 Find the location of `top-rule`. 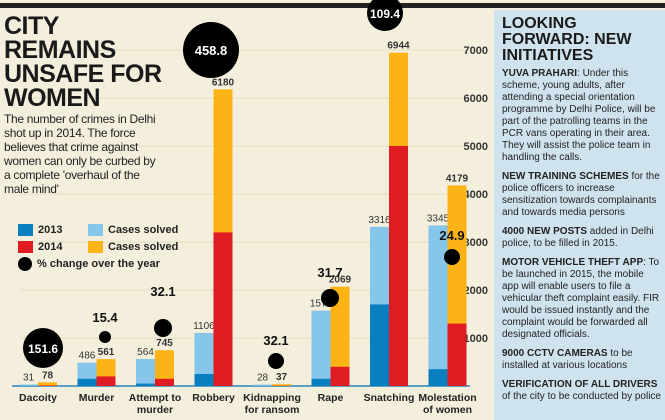

top-rule is located at coordinates (332, 5).